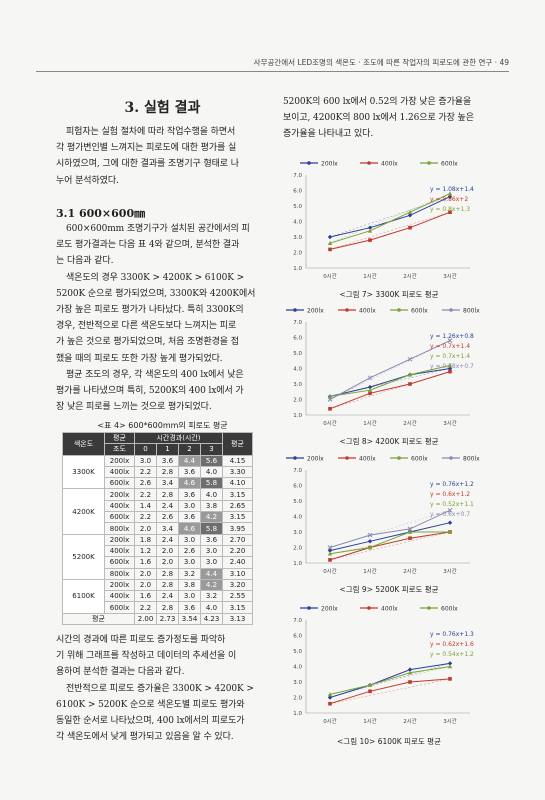 This screenshot has height=800, width=545. Describe the element at coordinates (157, 556) in the screenshot. I see `table-row: 5200K 200lx 1.8 2.4 3.0 3.6 2.70` at that location.